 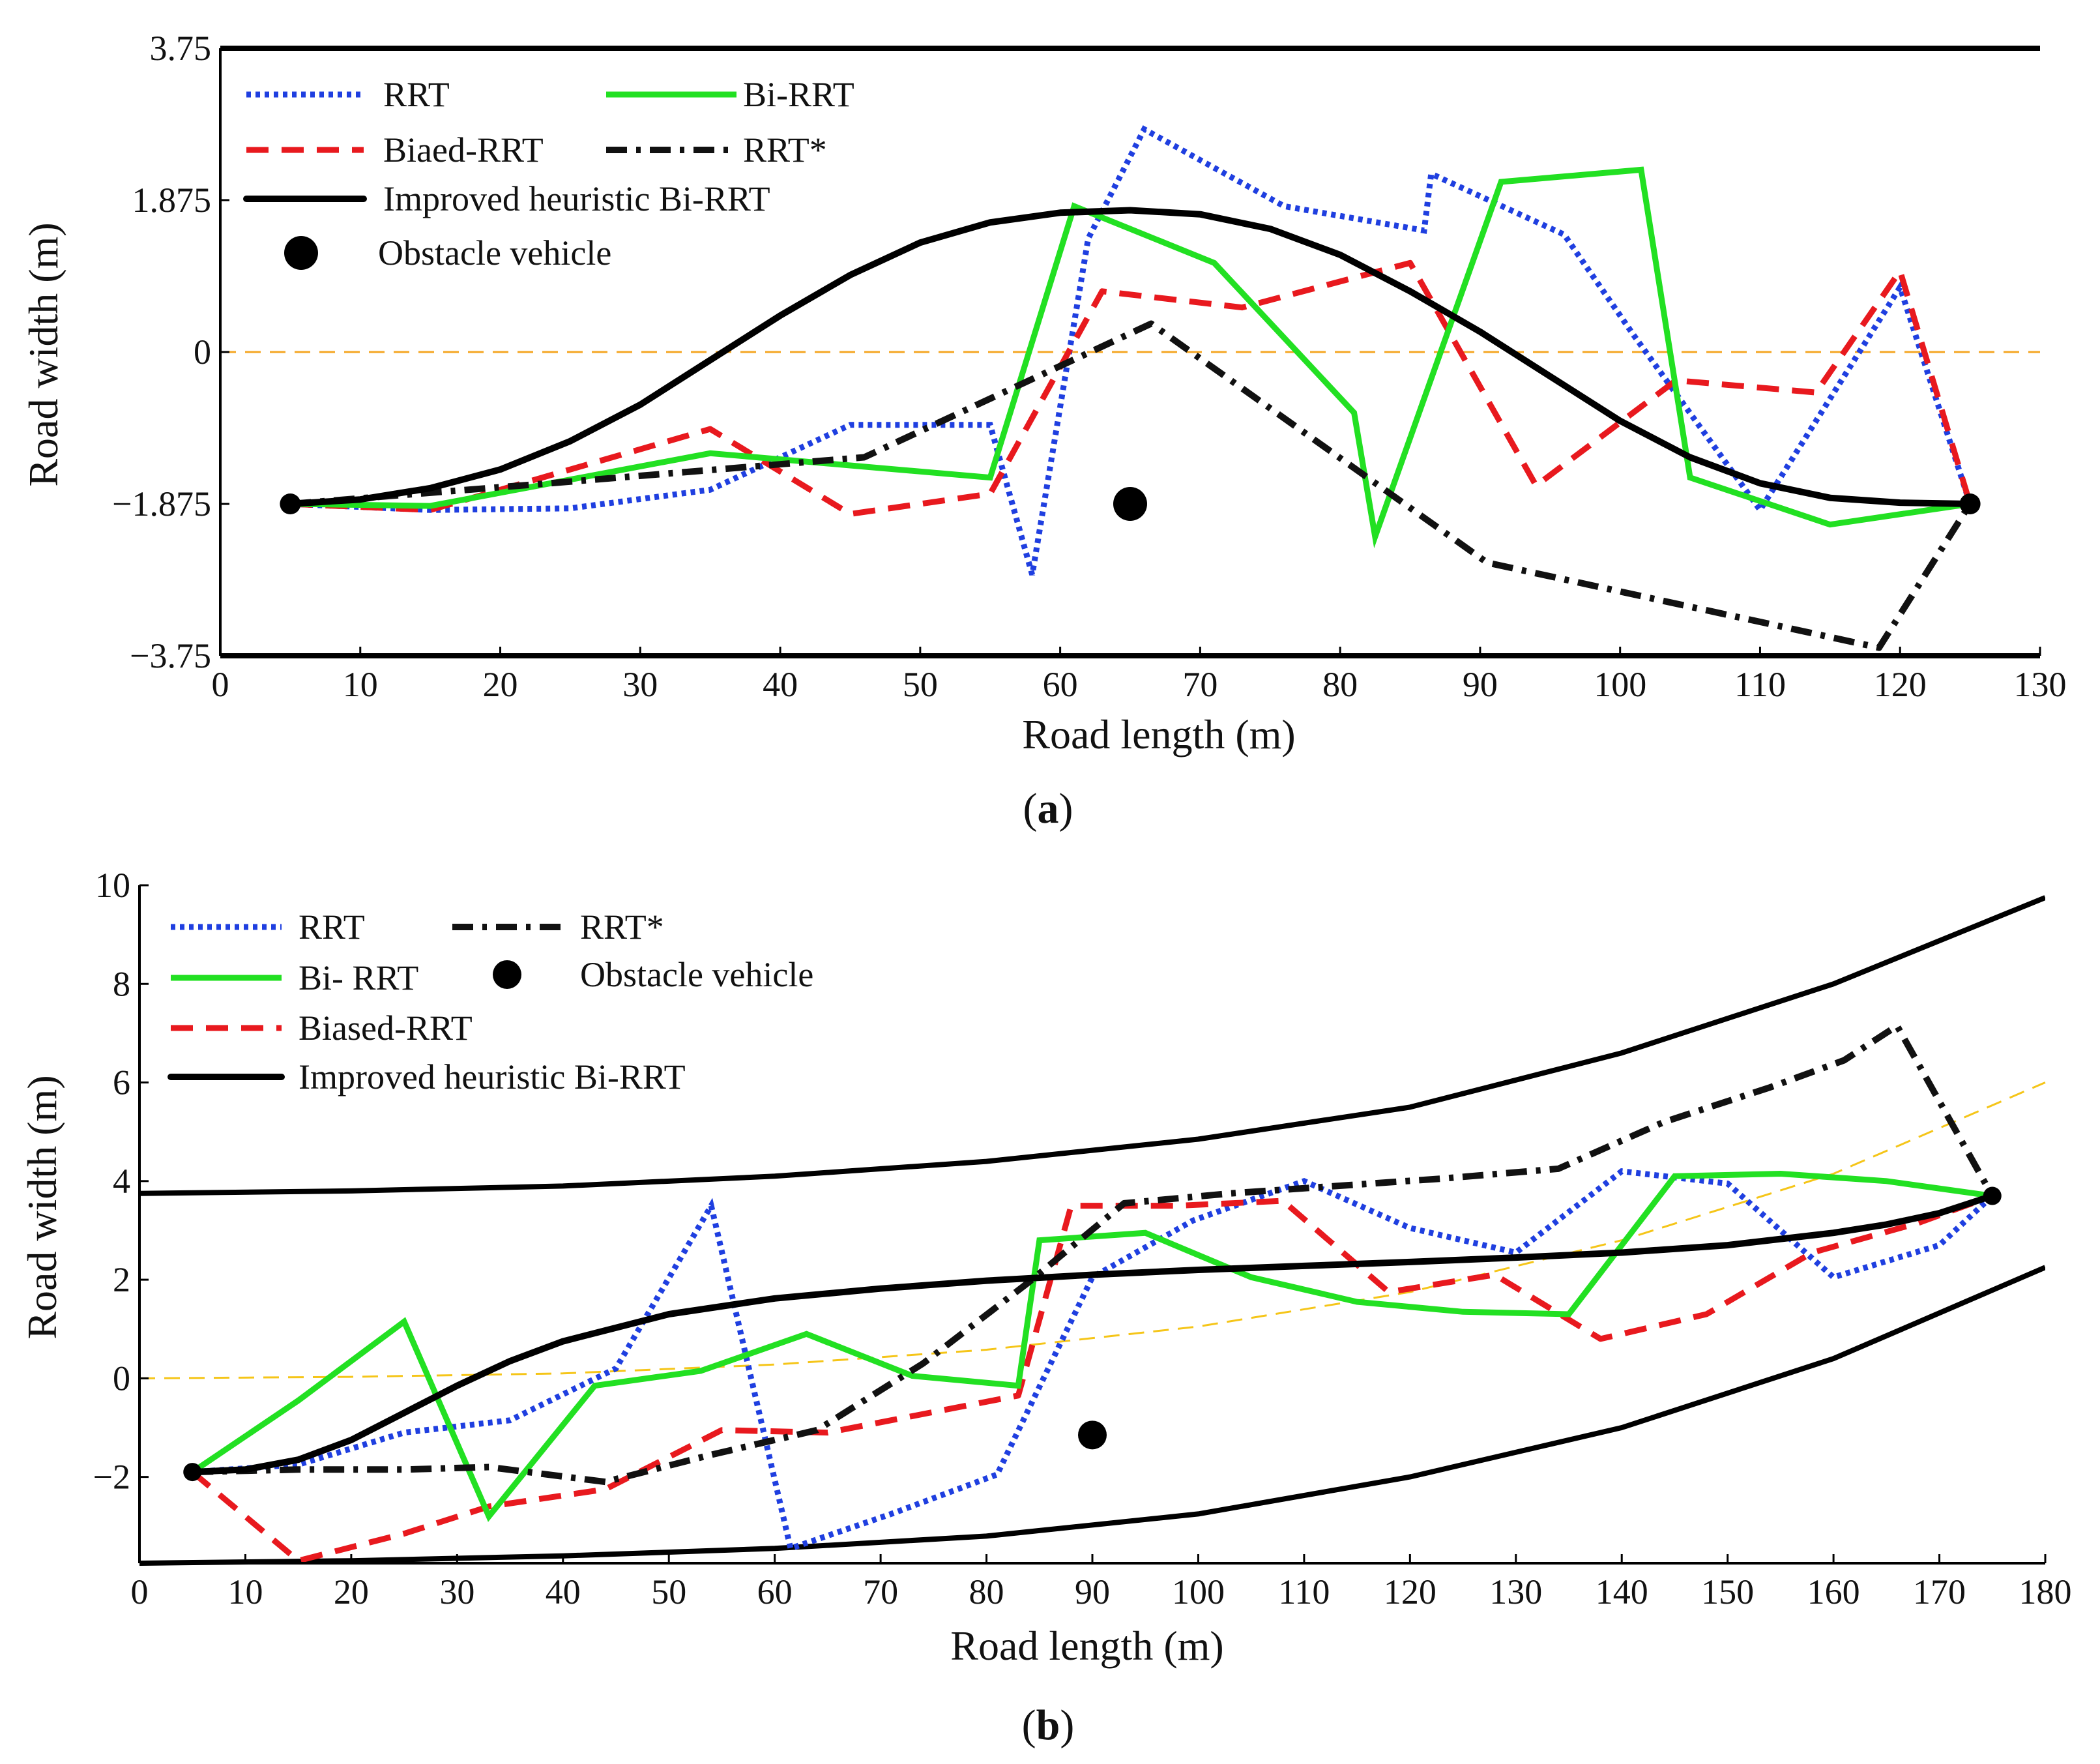 I want to click on x-tick-label: 140, so click(x=1622, y=1591).